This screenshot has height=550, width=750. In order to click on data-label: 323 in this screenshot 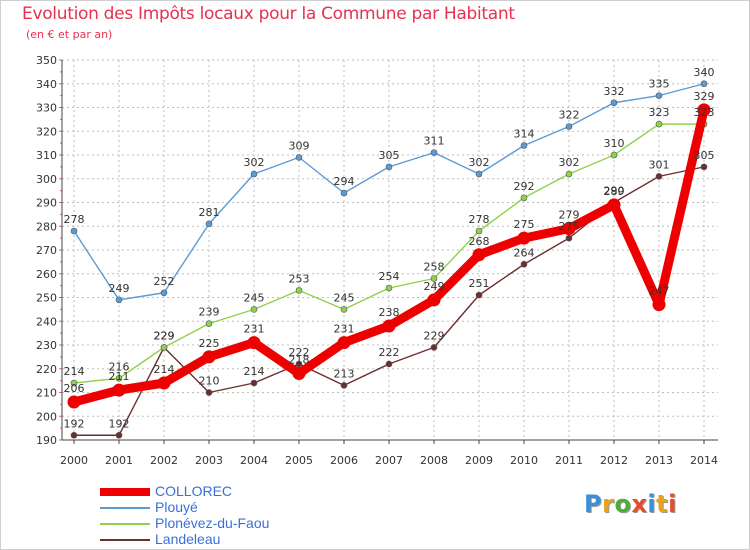, I will do `click(659, 112)`.